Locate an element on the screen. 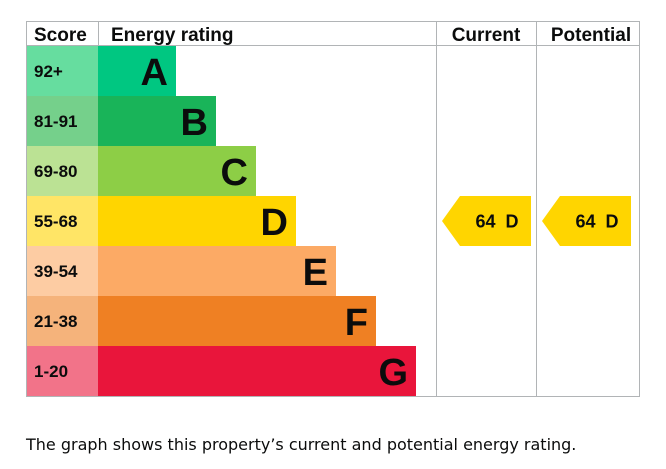  score-cell-f is located at coordinates (62, 321).